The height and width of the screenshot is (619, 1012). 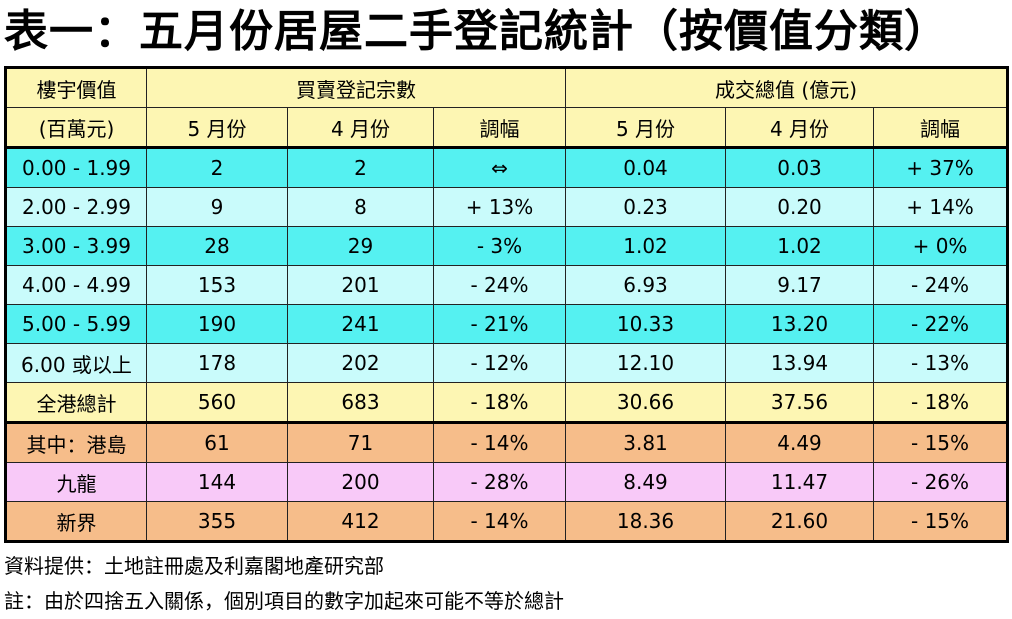 I want to click on deals-apr-cell: 71, so click(x=360, y=442).